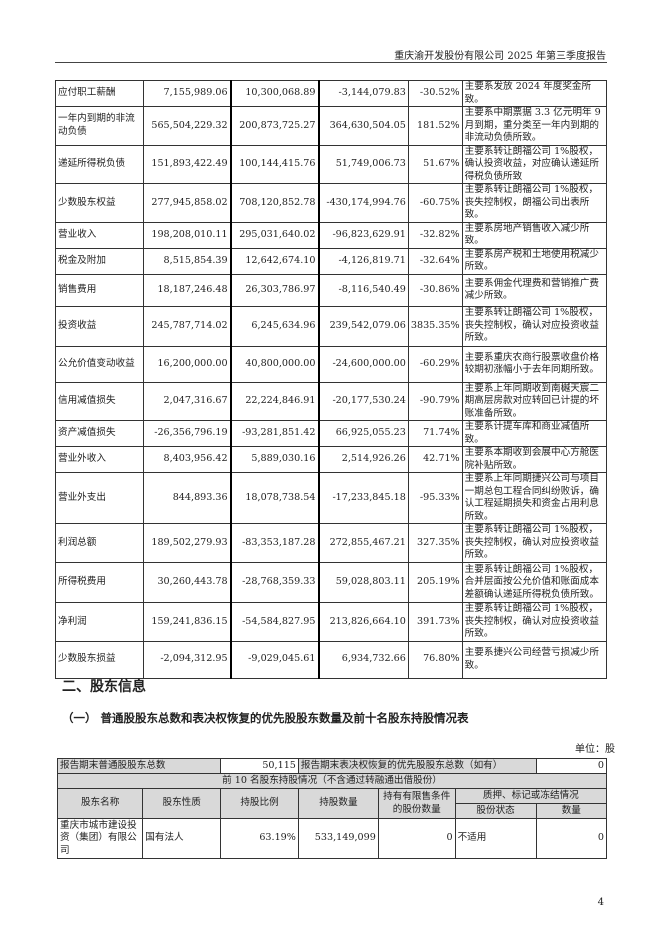 This screenshot has width=662, height=936. I want to click on cell-reason: 主要系房产税和土地使用税减少所致。, so click(534, 261).